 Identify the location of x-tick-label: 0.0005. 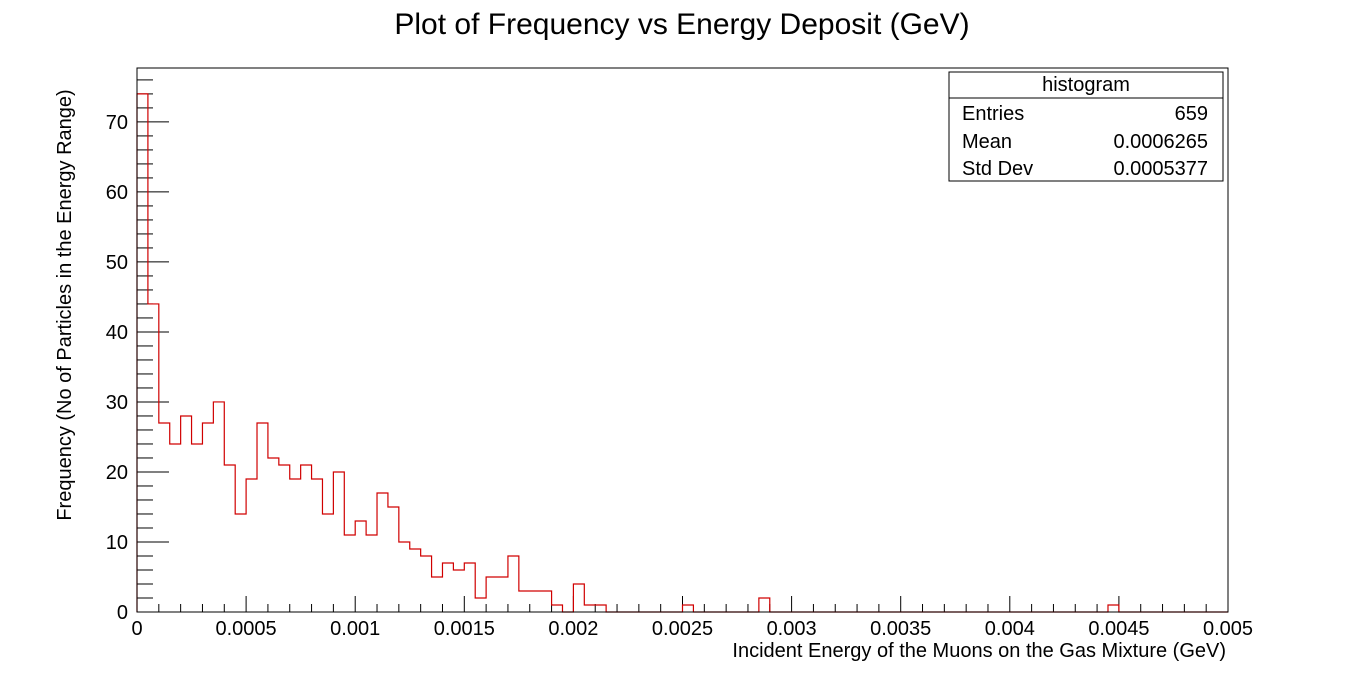
(246, 629).